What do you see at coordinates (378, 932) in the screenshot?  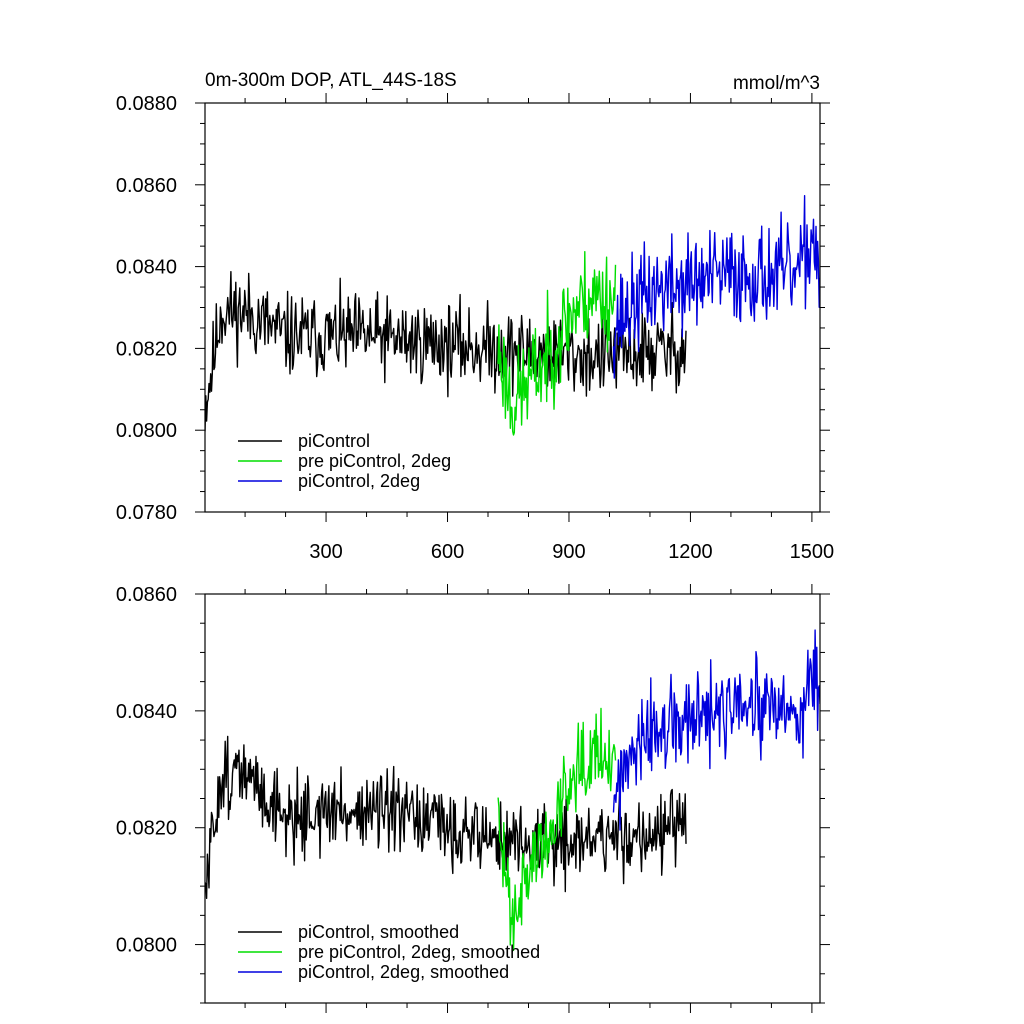 I see `legend-label: piControl, smoothed` at bounding box center [378, 932].